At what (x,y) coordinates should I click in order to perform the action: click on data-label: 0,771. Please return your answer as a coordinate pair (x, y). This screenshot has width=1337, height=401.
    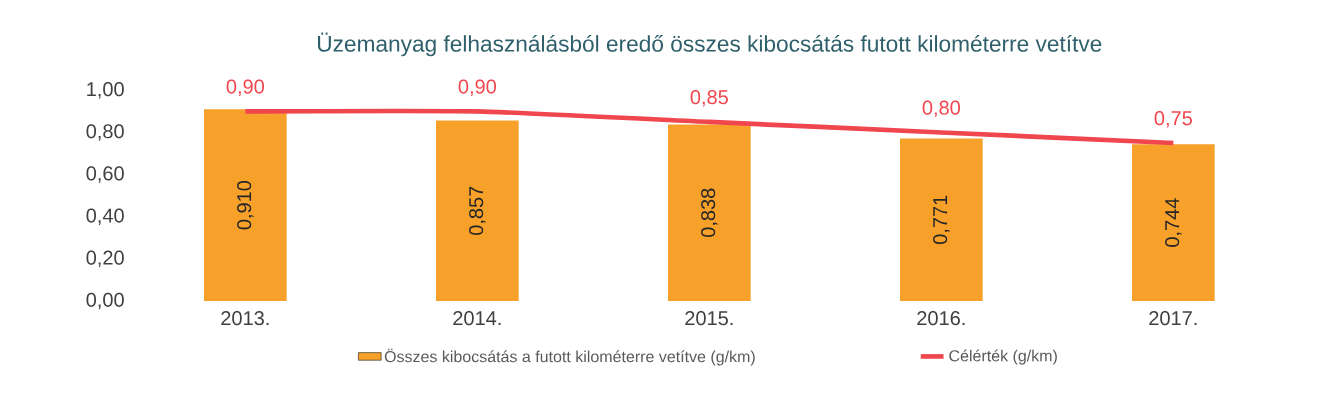
    Looking at the image, I should click on (941, 220).